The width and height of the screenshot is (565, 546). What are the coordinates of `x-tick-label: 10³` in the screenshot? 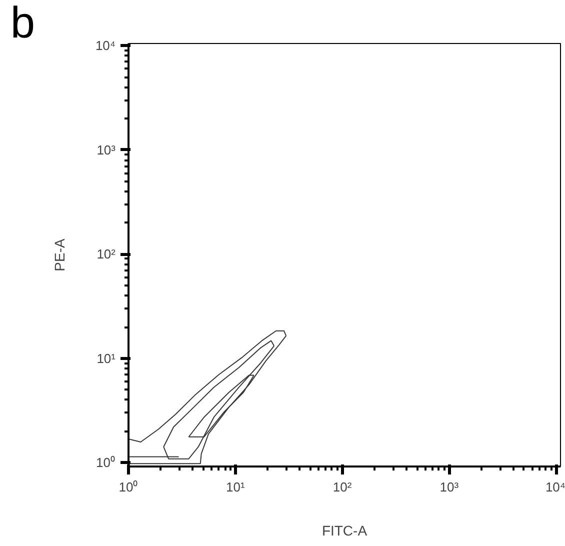 It's located at (450, 487).